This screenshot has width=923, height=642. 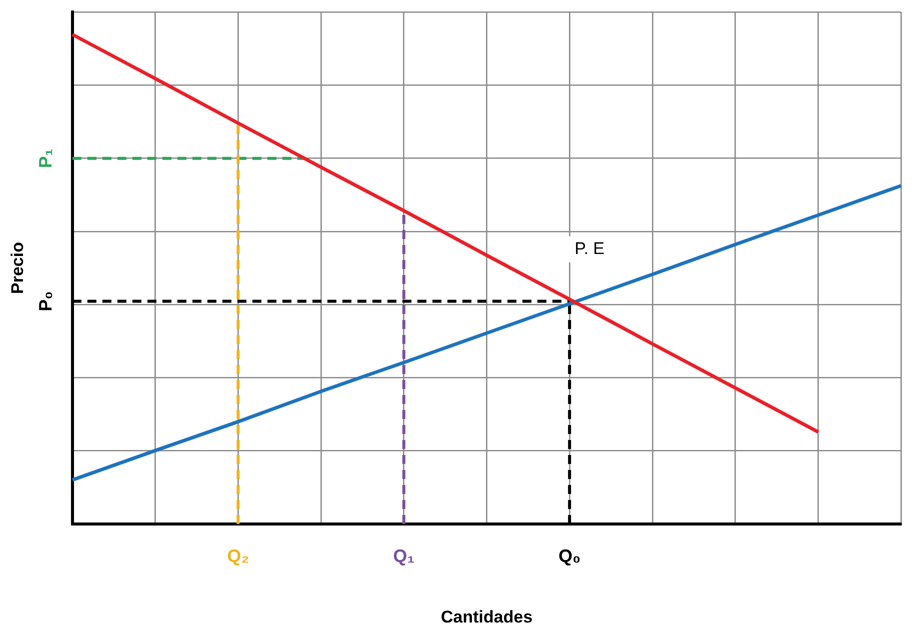 What do you see at coordinates (404, 556) in the screenshot?
I see `x-tick-label: Q₁` at bounding box center [404, 556].